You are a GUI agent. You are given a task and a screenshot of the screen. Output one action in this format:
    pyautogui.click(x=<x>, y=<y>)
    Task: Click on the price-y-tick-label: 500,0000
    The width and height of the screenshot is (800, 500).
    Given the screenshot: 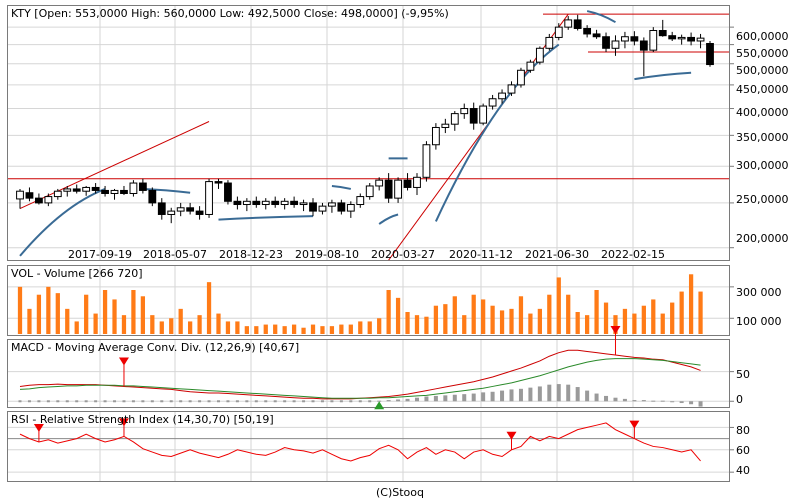 What is the action you would take?
    pyautogui.click(x=762, y=70)
    